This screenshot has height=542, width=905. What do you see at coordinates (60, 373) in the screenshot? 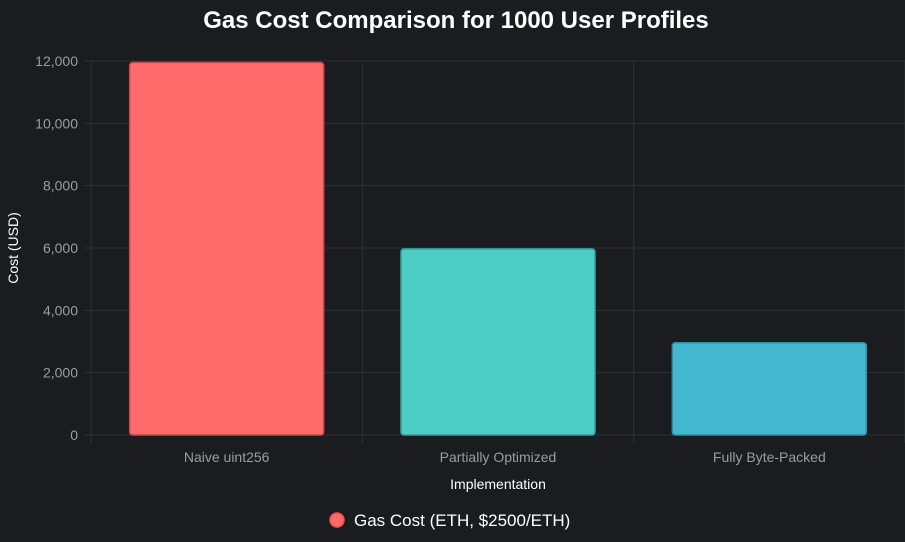
I see `y-tick-label: 2,000` at bounding box center [60, 373].